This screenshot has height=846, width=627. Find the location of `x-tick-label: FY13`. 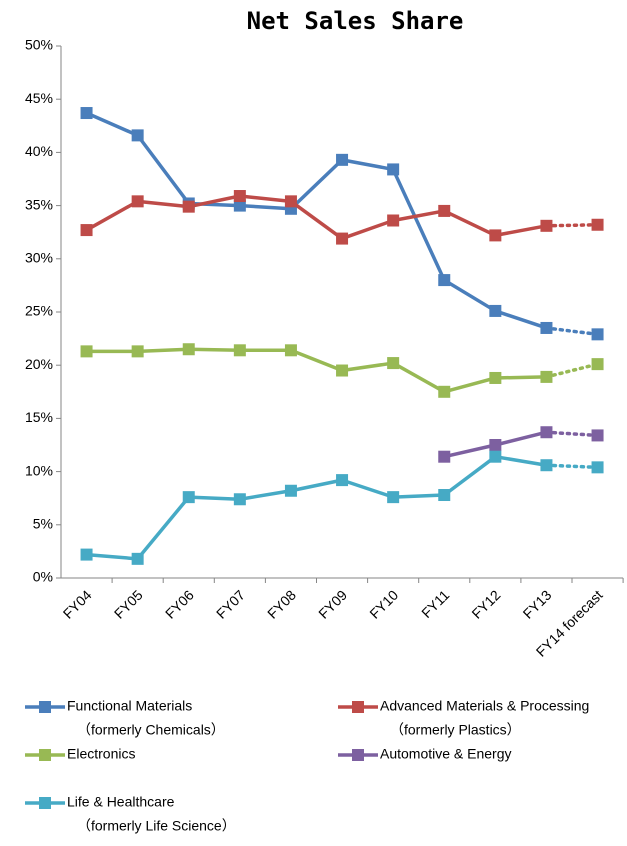

x-tick-label: FY13 is located at coordinates (537, 604).